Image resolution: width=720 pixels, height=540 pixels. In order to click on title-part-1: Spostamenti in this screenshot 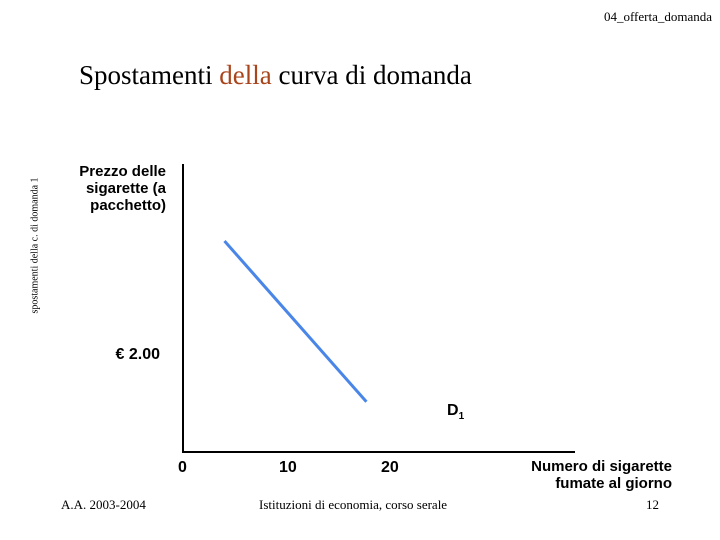, I will do `click(149, 75)`.